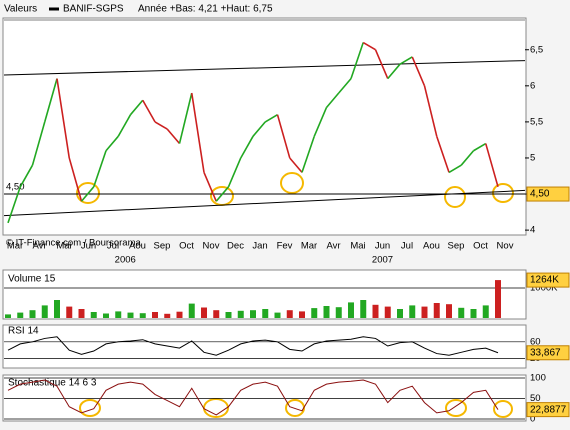  I want to click on x-tick-label: Sep, so click(162, 246).